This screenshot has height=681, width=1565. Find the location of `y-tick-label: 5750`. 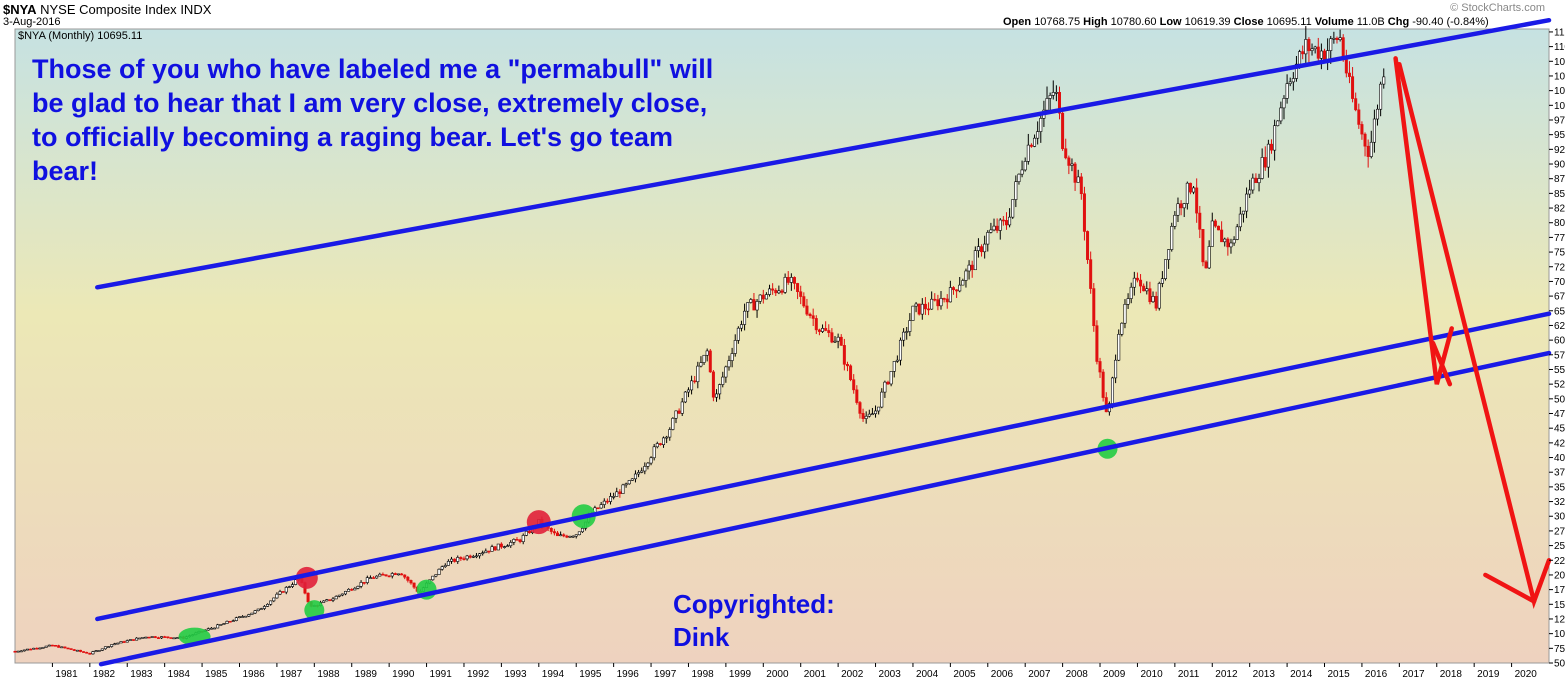

y-tick-label: 5750 is located at coordinates (1559, 355).